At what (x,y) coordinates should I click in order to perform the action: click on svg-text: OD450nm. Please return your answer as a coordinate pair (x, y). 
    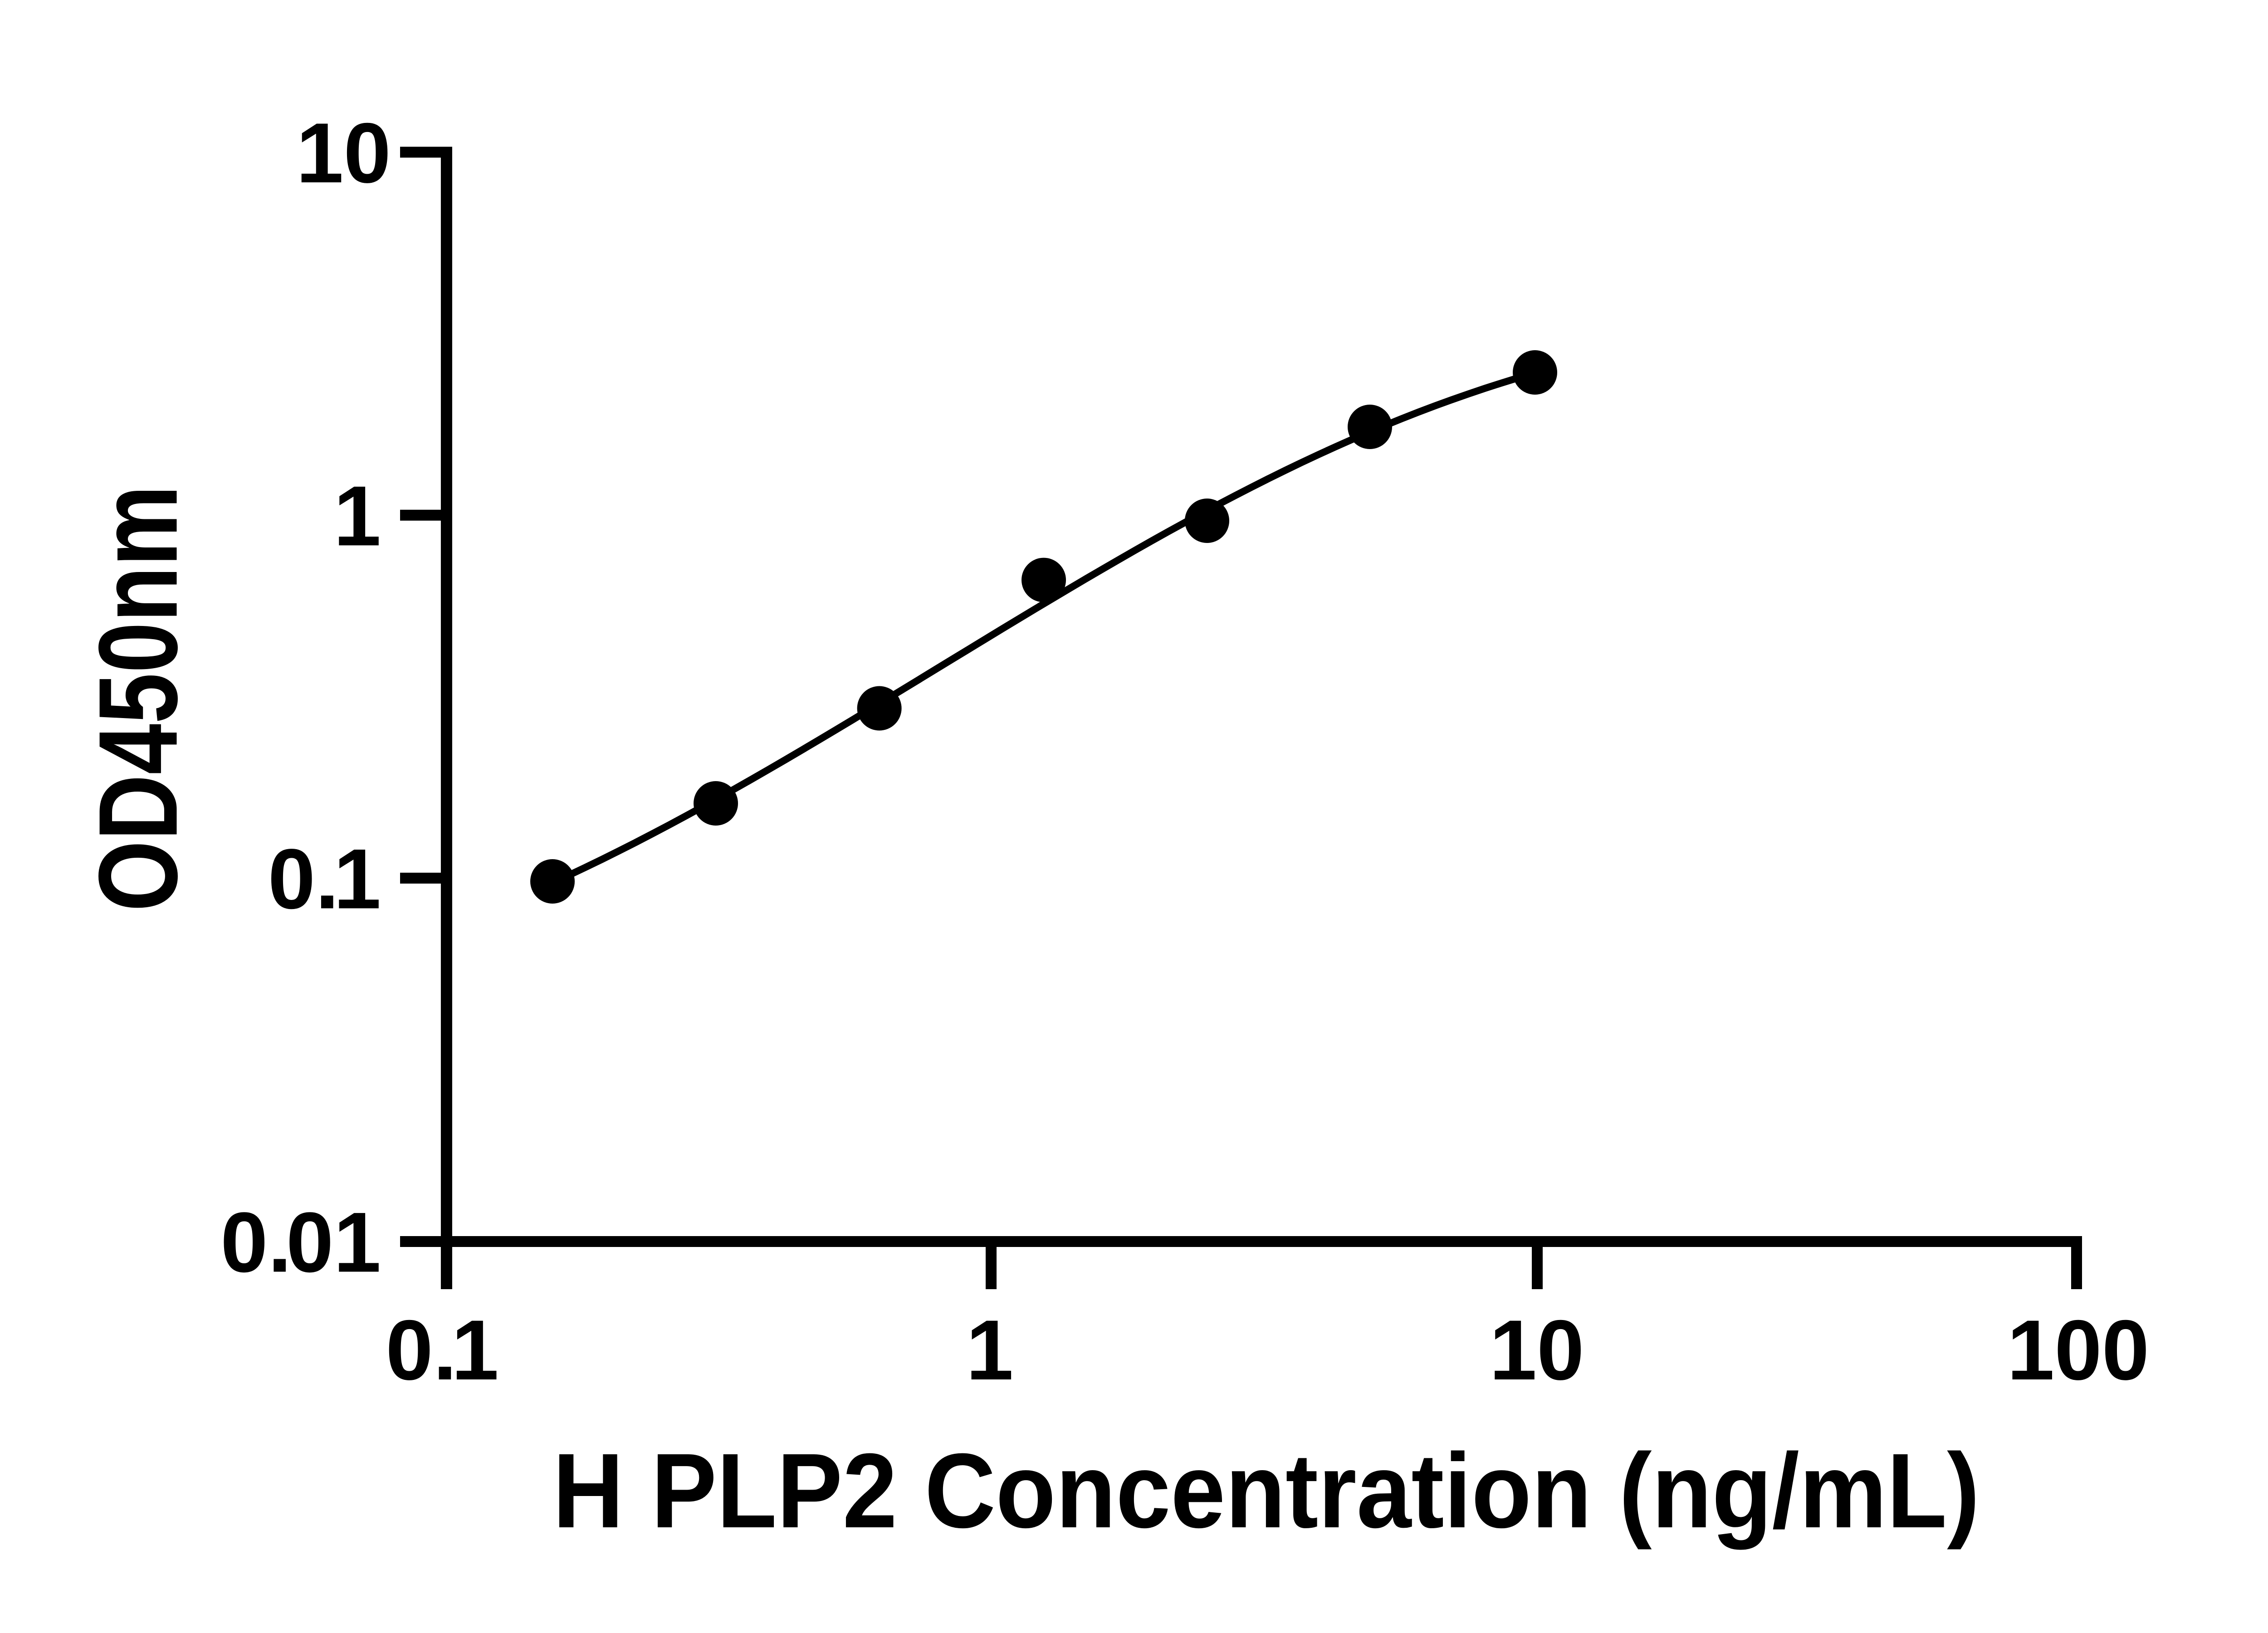
    Looking at the image, I should click on (139, 698).